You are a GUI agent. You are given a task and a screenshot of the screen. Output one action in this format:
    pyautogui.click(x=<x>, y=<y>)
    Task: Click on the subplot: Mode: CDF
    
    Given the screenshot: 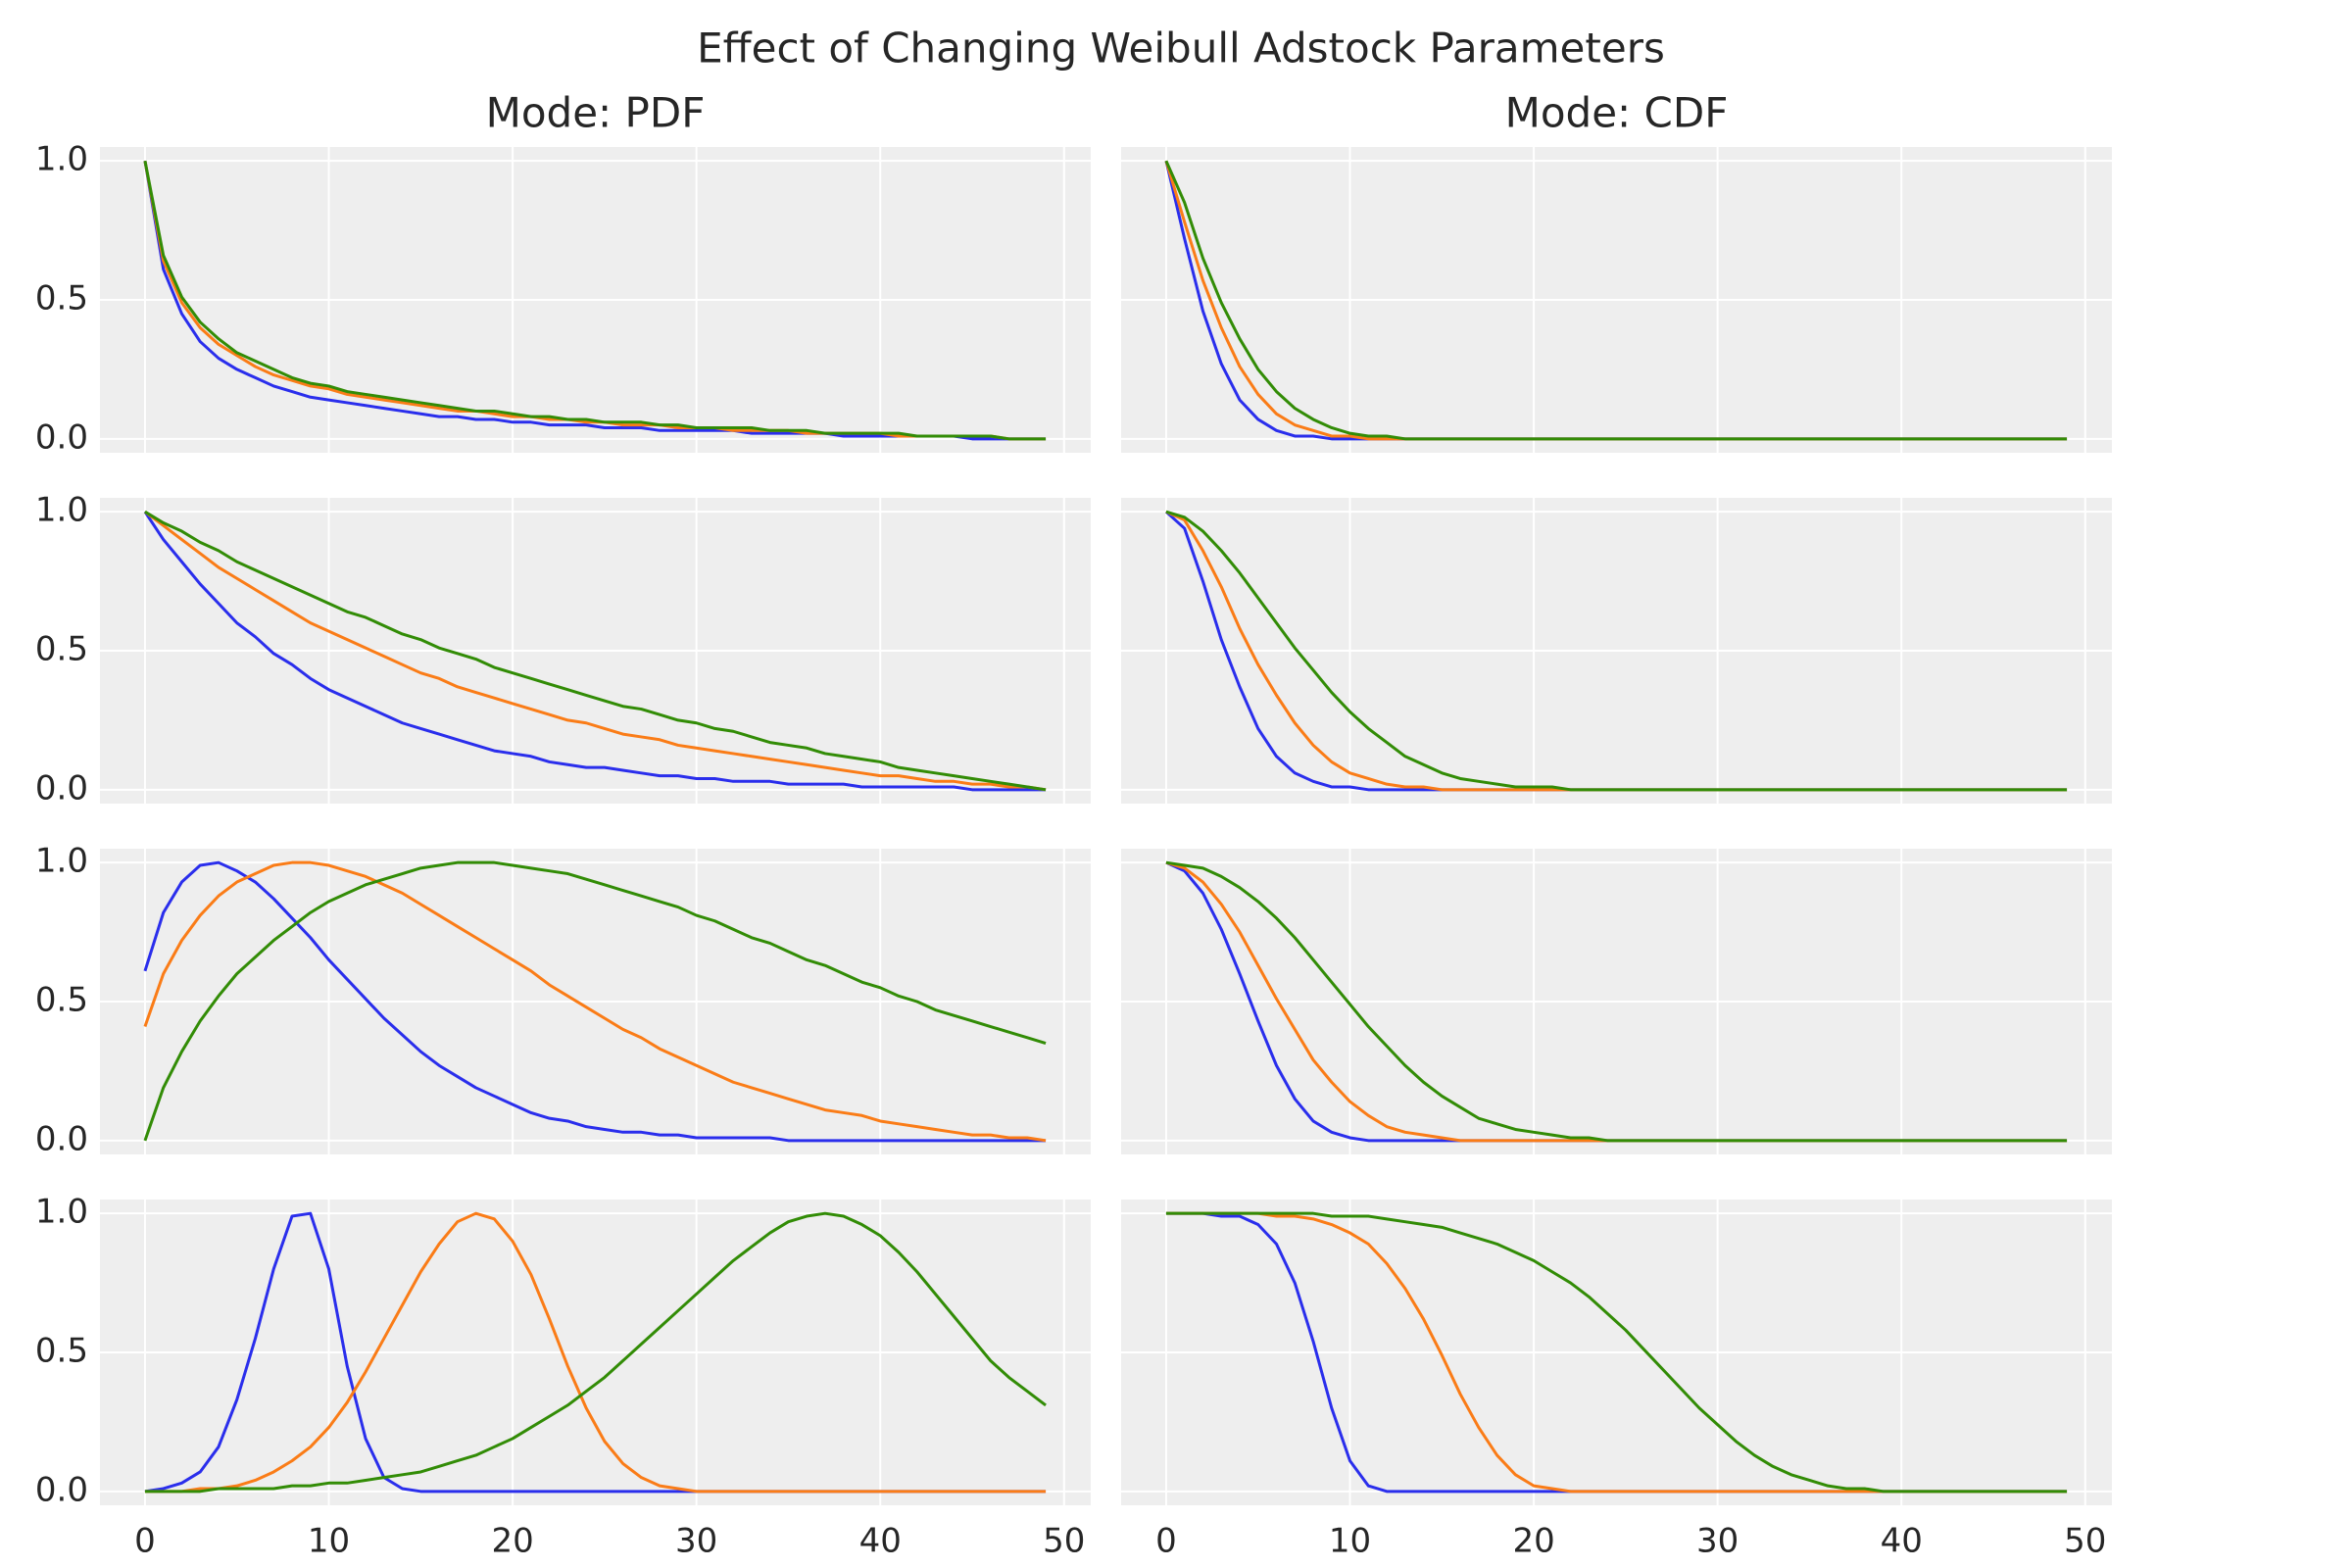 What is the action you would take?
    pyautogui.click(x=1616, y=271)
    